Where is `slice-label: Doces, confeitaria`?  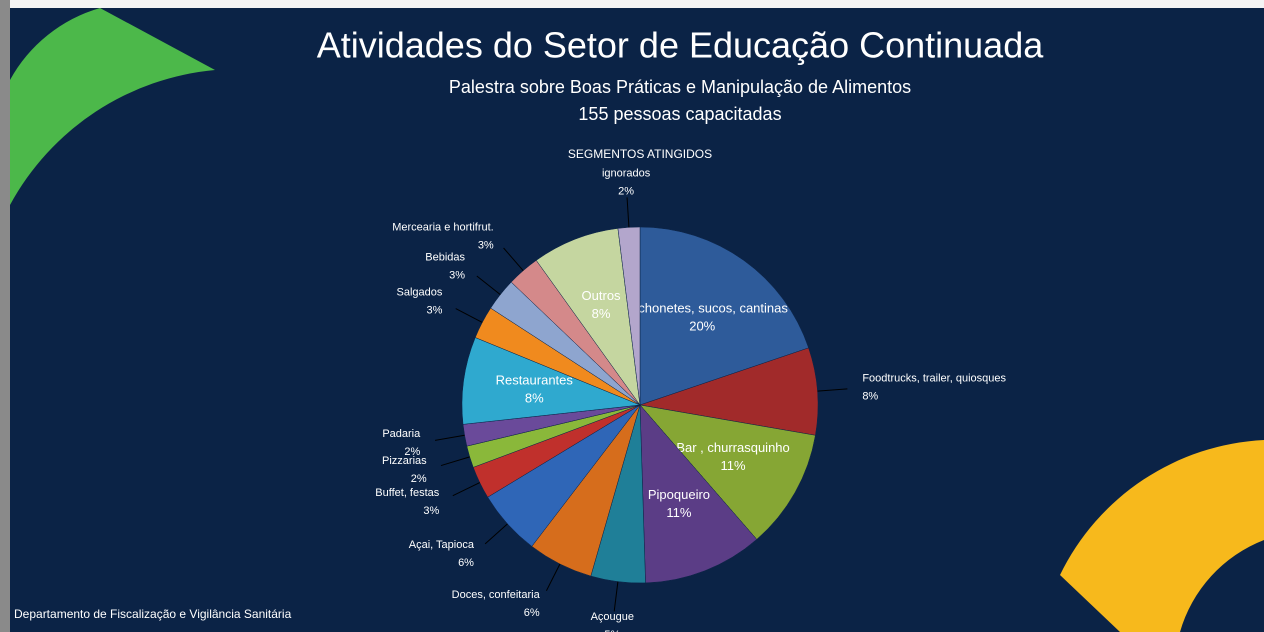 slice-label: Doces, confeitaria is located at coordinates (496, 595).